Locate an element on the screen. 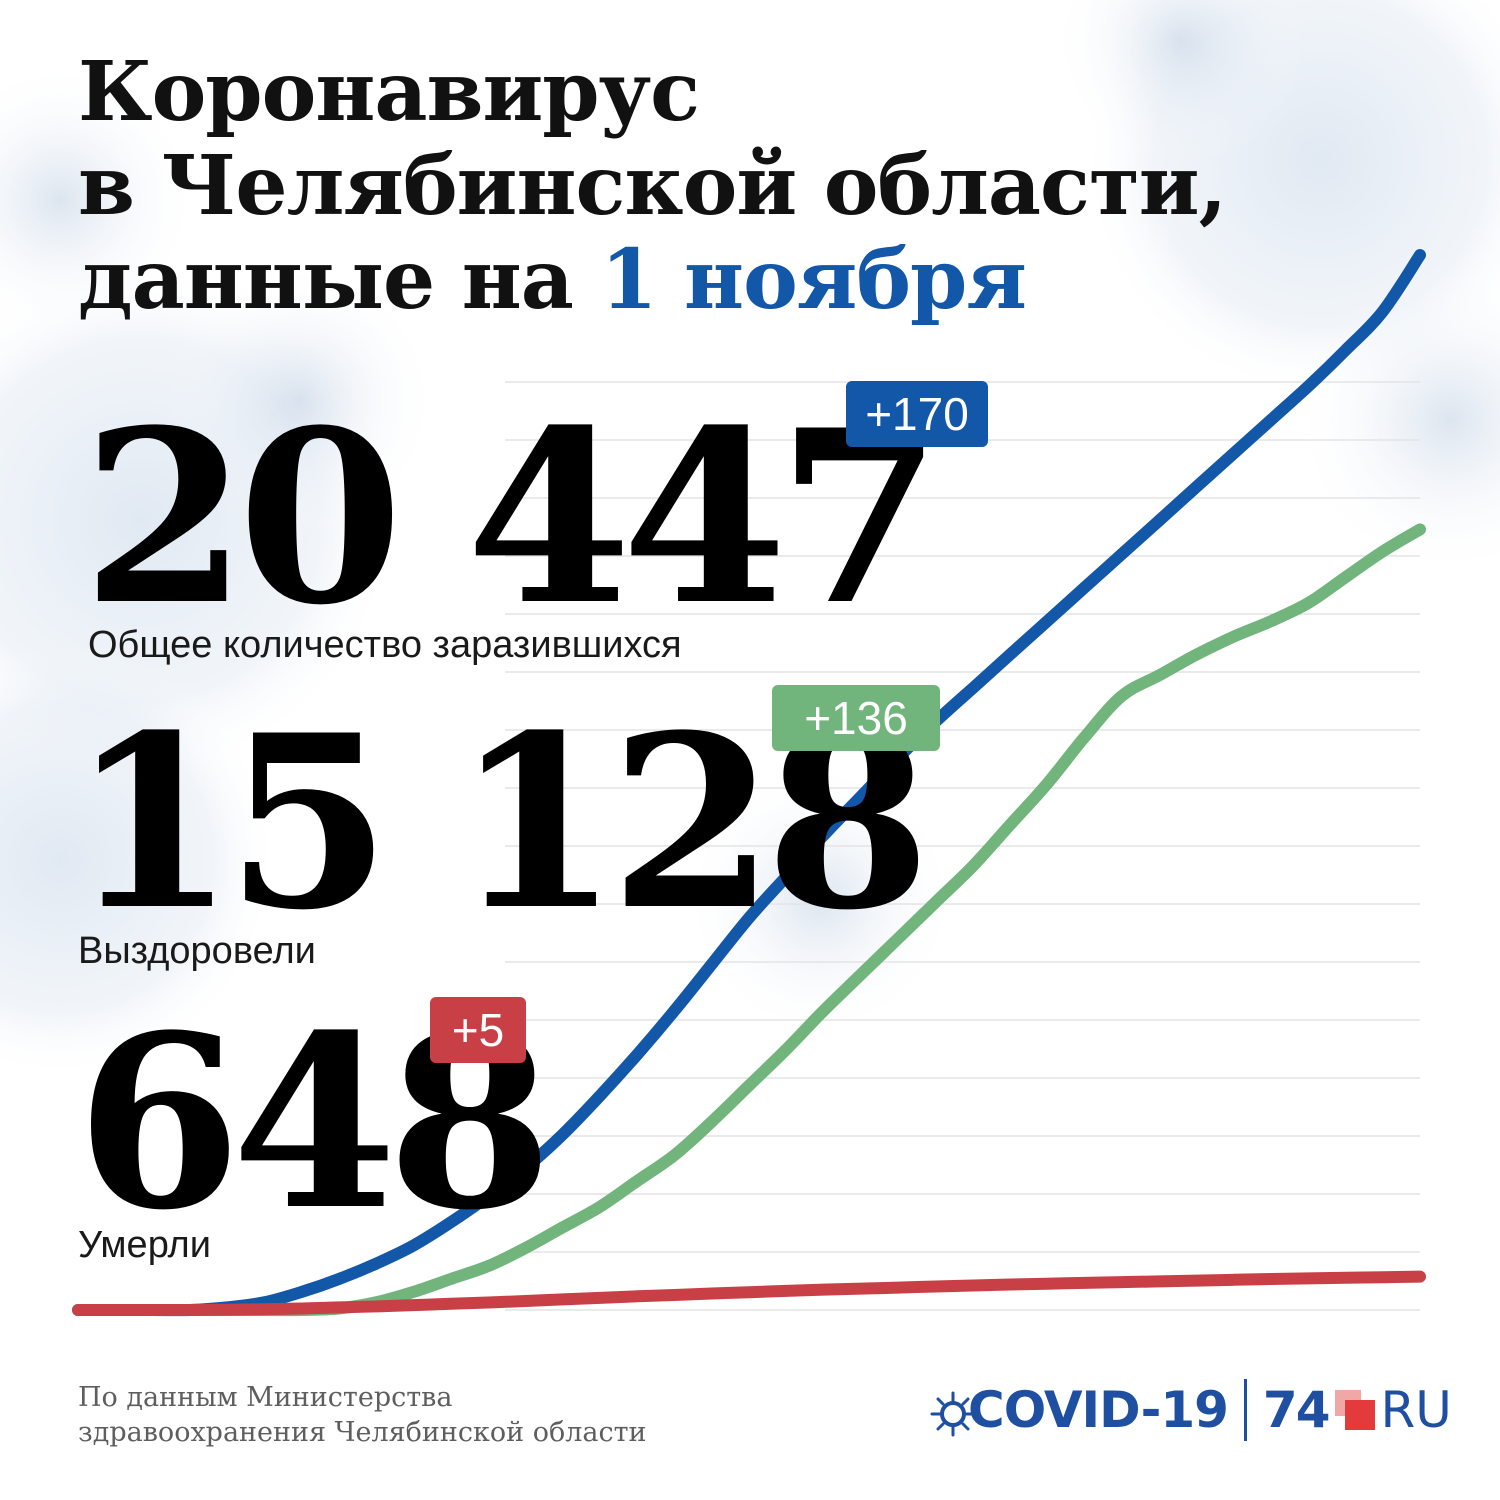  brand-logo: COVID-19 74 RU is located at coordinates (1191, 1410).